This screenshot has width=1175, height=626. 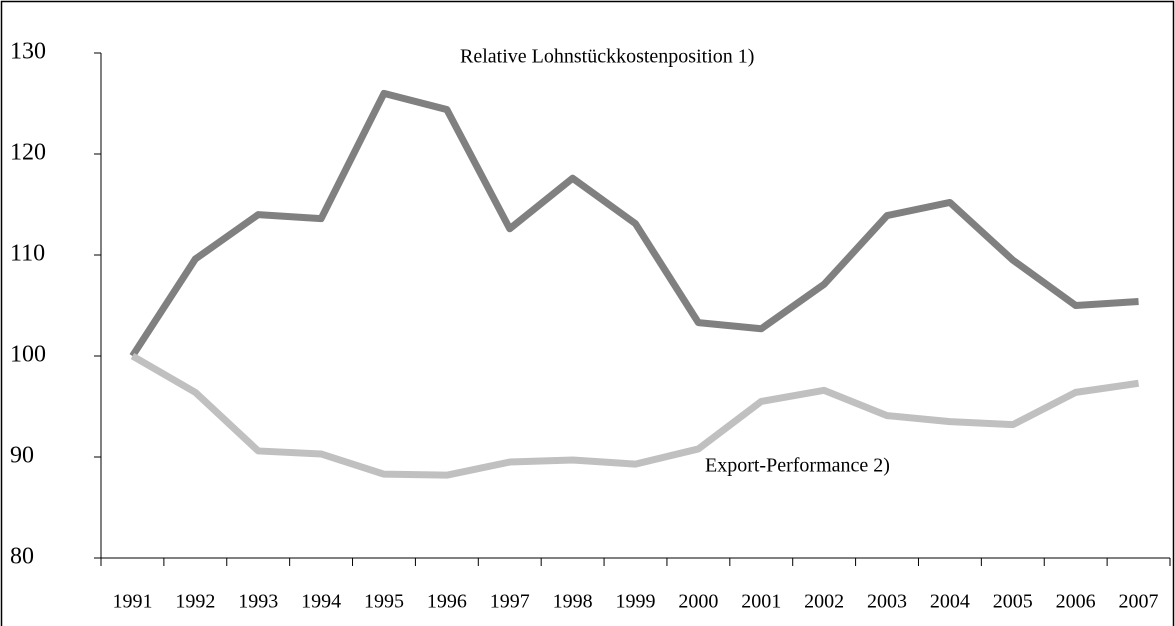 What do you see at coordinates (447, 602) in the screenshot?
I see `x-tick-label: 1996` at bounding box center [447, 602].